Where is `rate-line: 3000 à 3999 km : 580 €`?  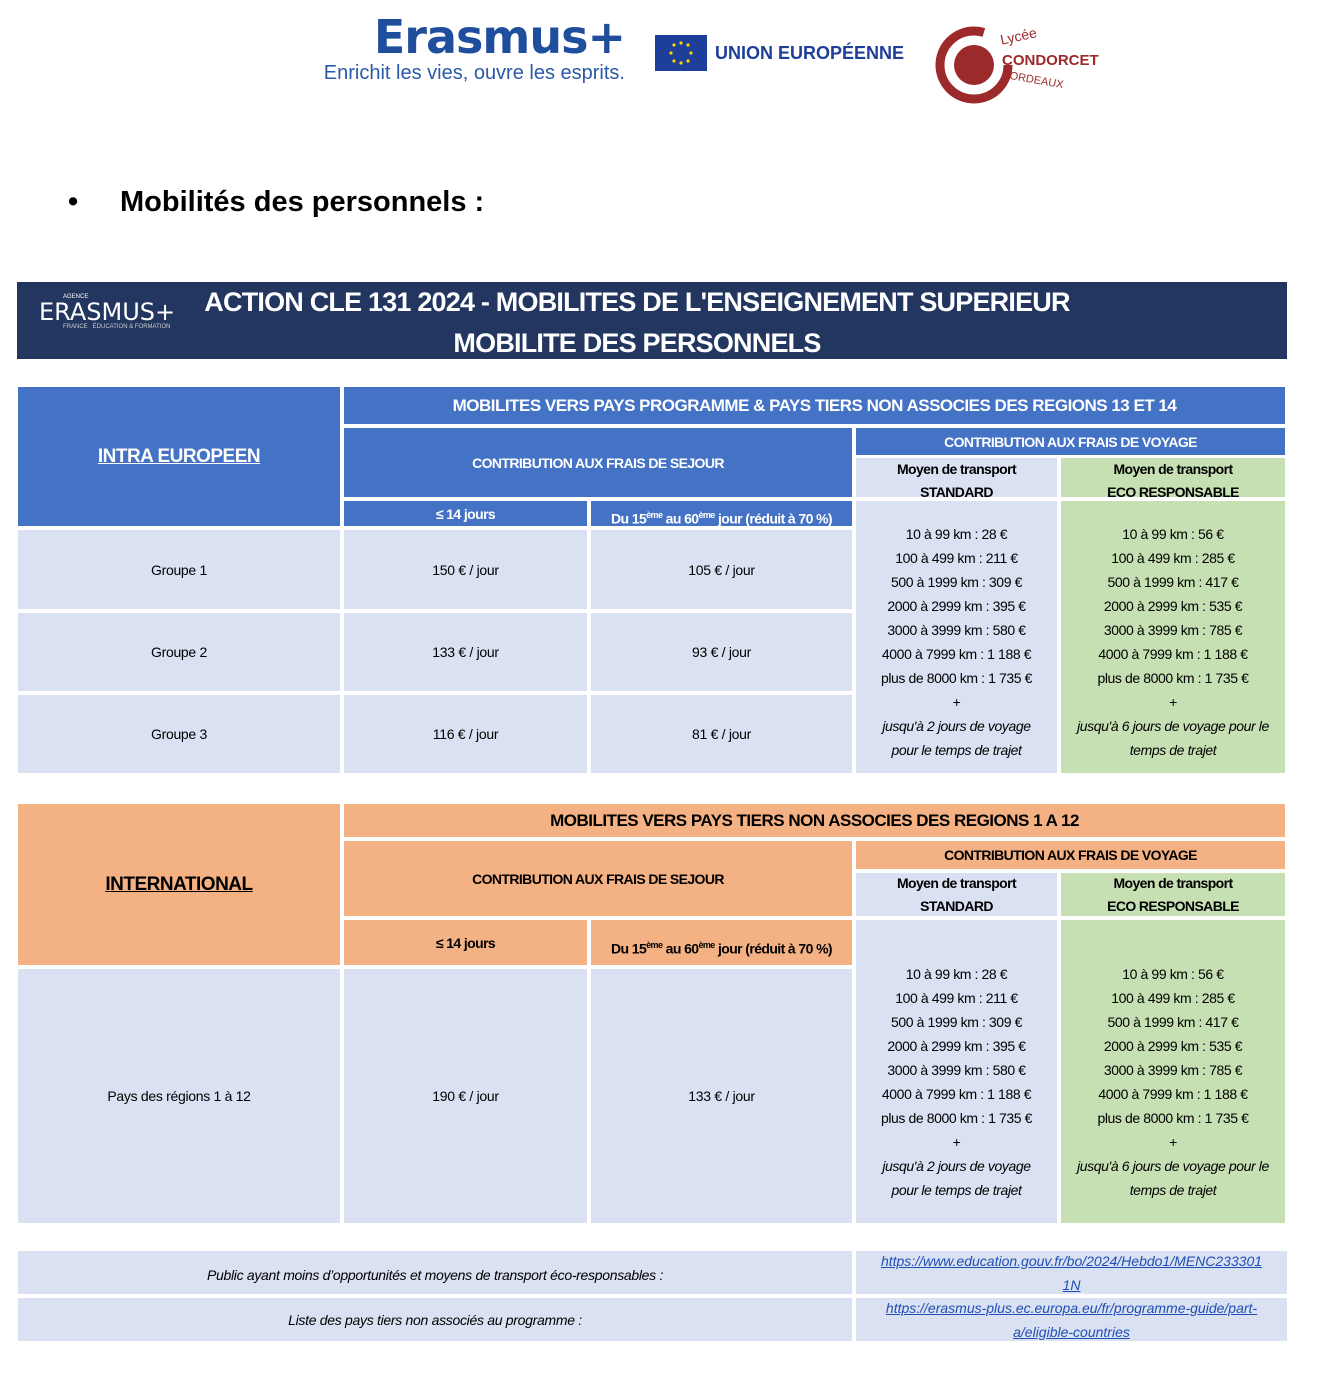
rate-line: 3000 à 3999 km : 580 € is located at coordinates (956, 1069).